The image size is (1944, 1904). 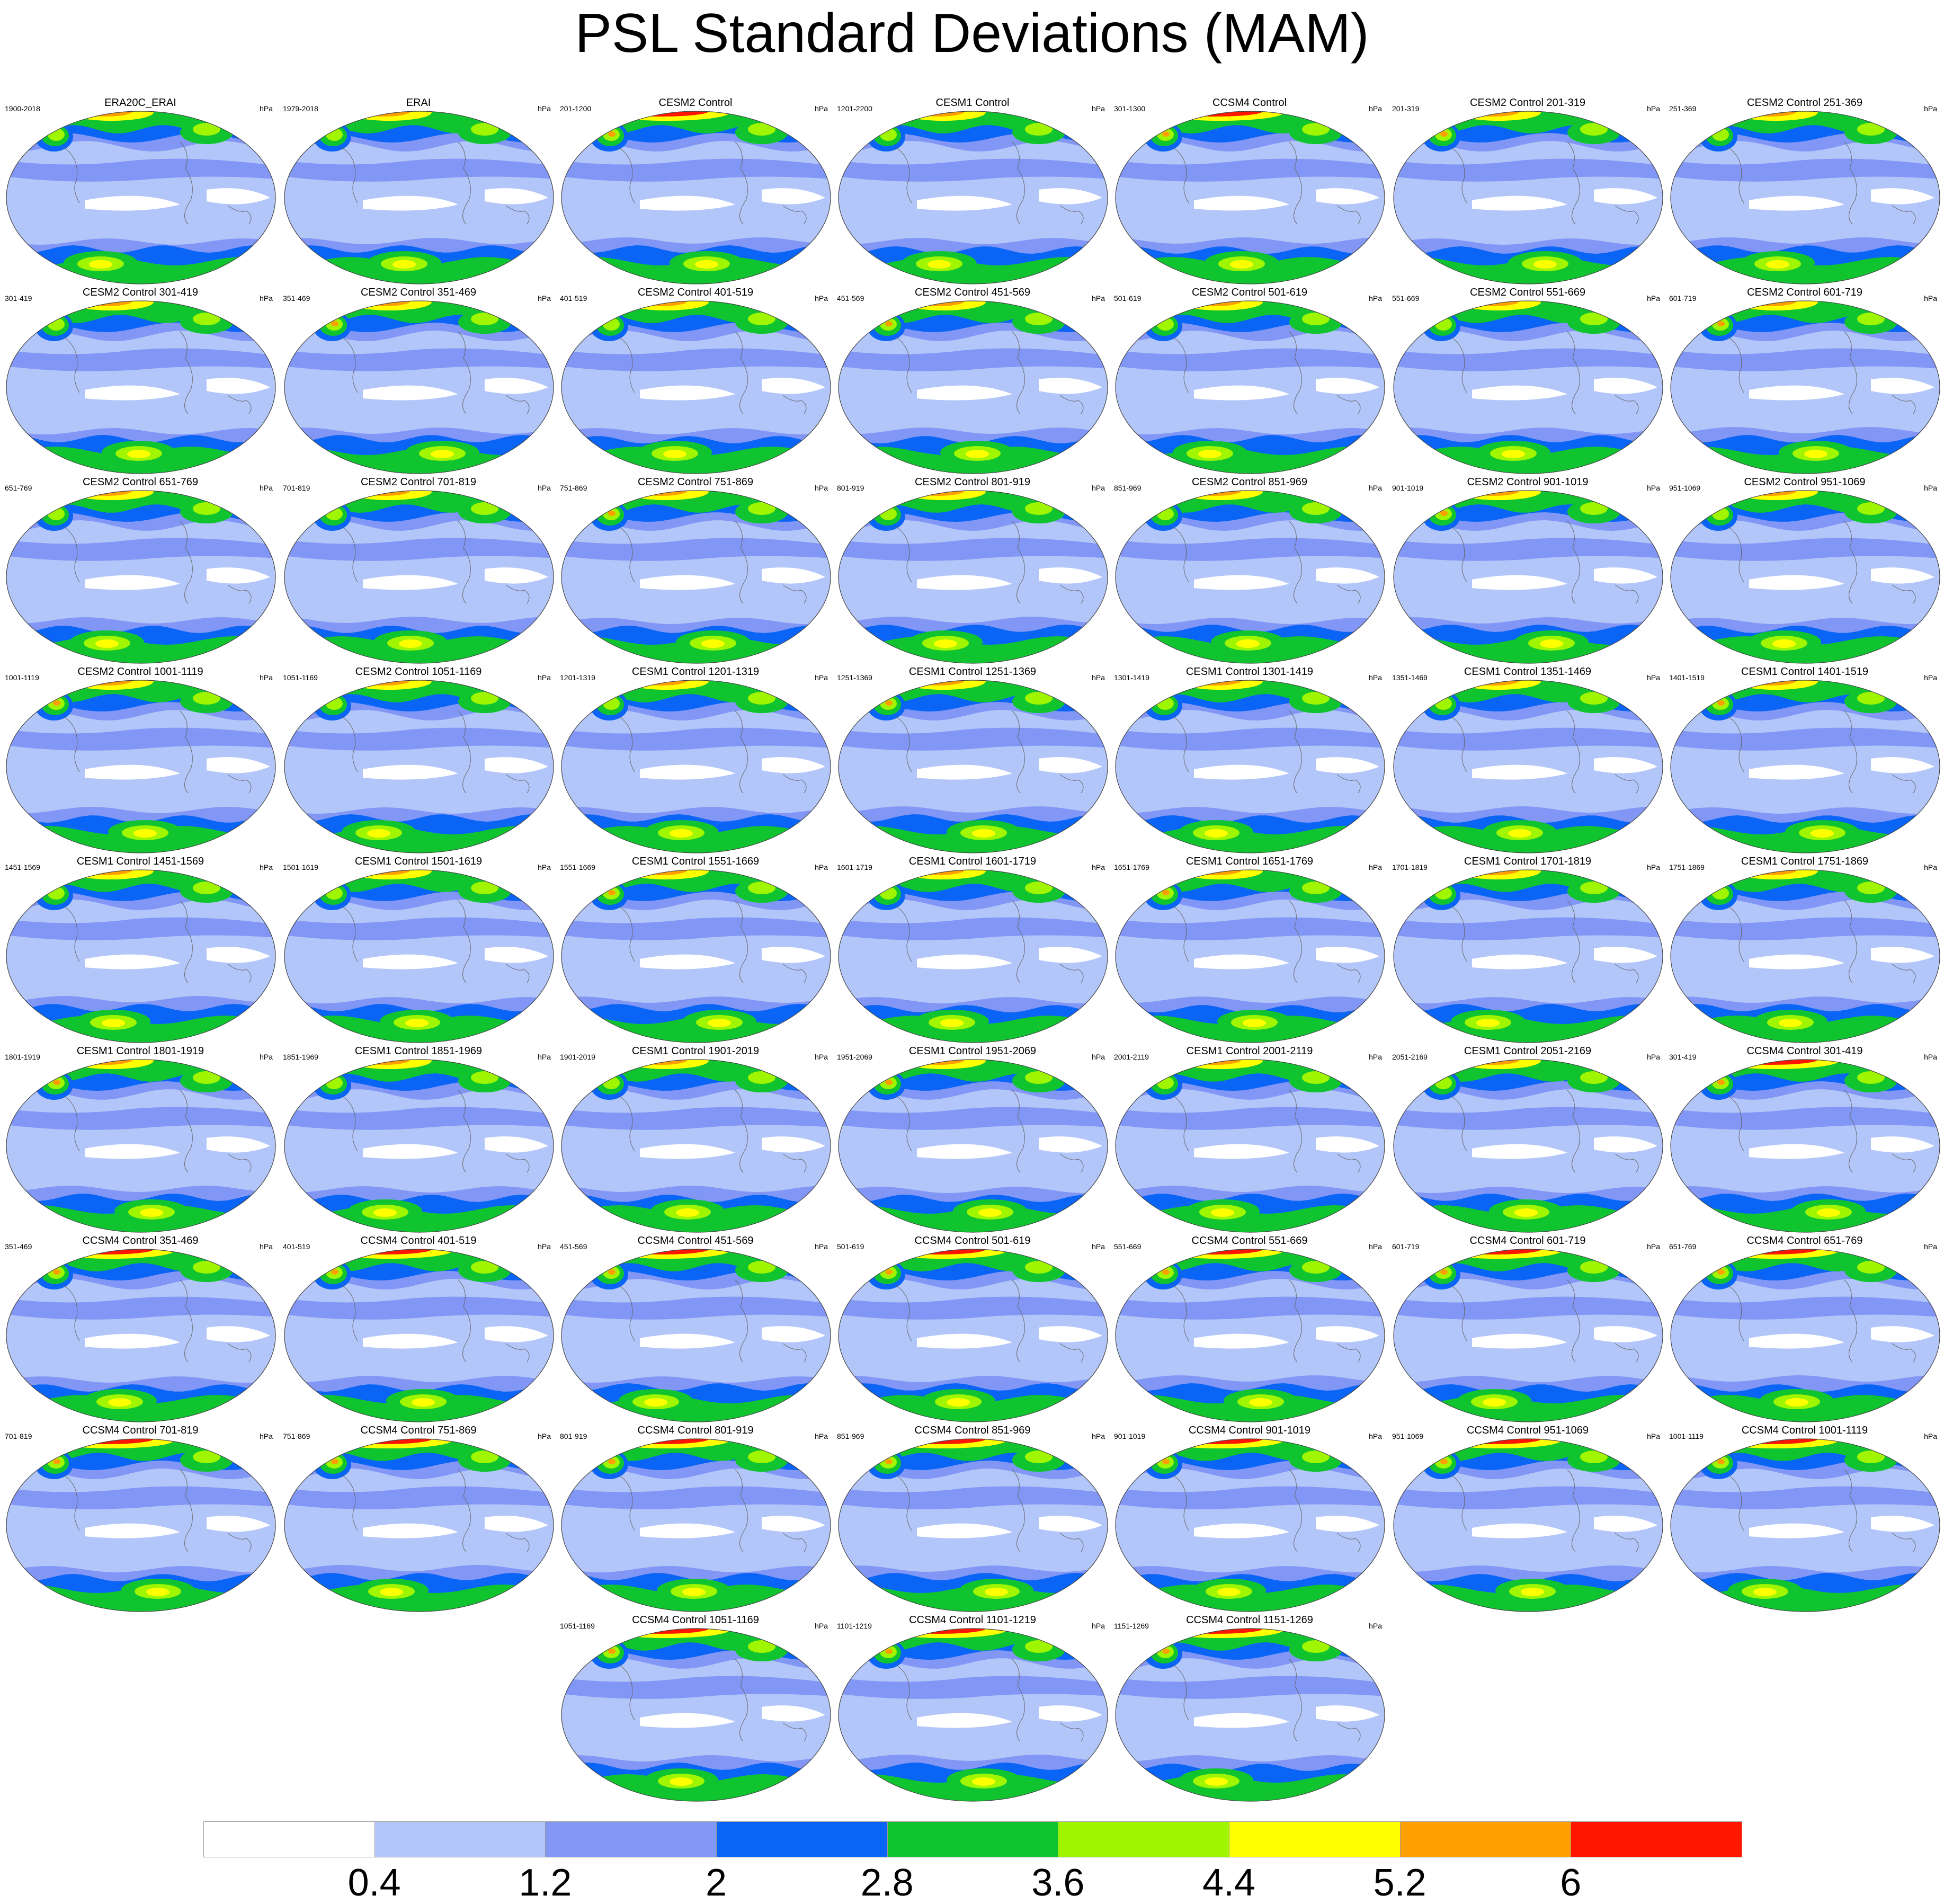 I want to click on map-panel: CESM2 Control 551-669 551-669 hPa, so click(x=1528, y=381).